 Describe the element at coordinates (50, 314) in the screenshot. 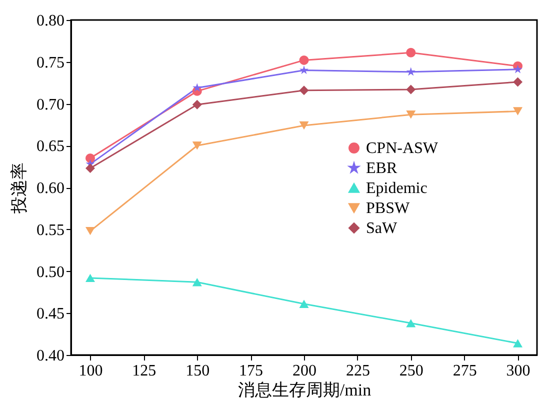

I see `y-tick-label: 0.45` at that location.